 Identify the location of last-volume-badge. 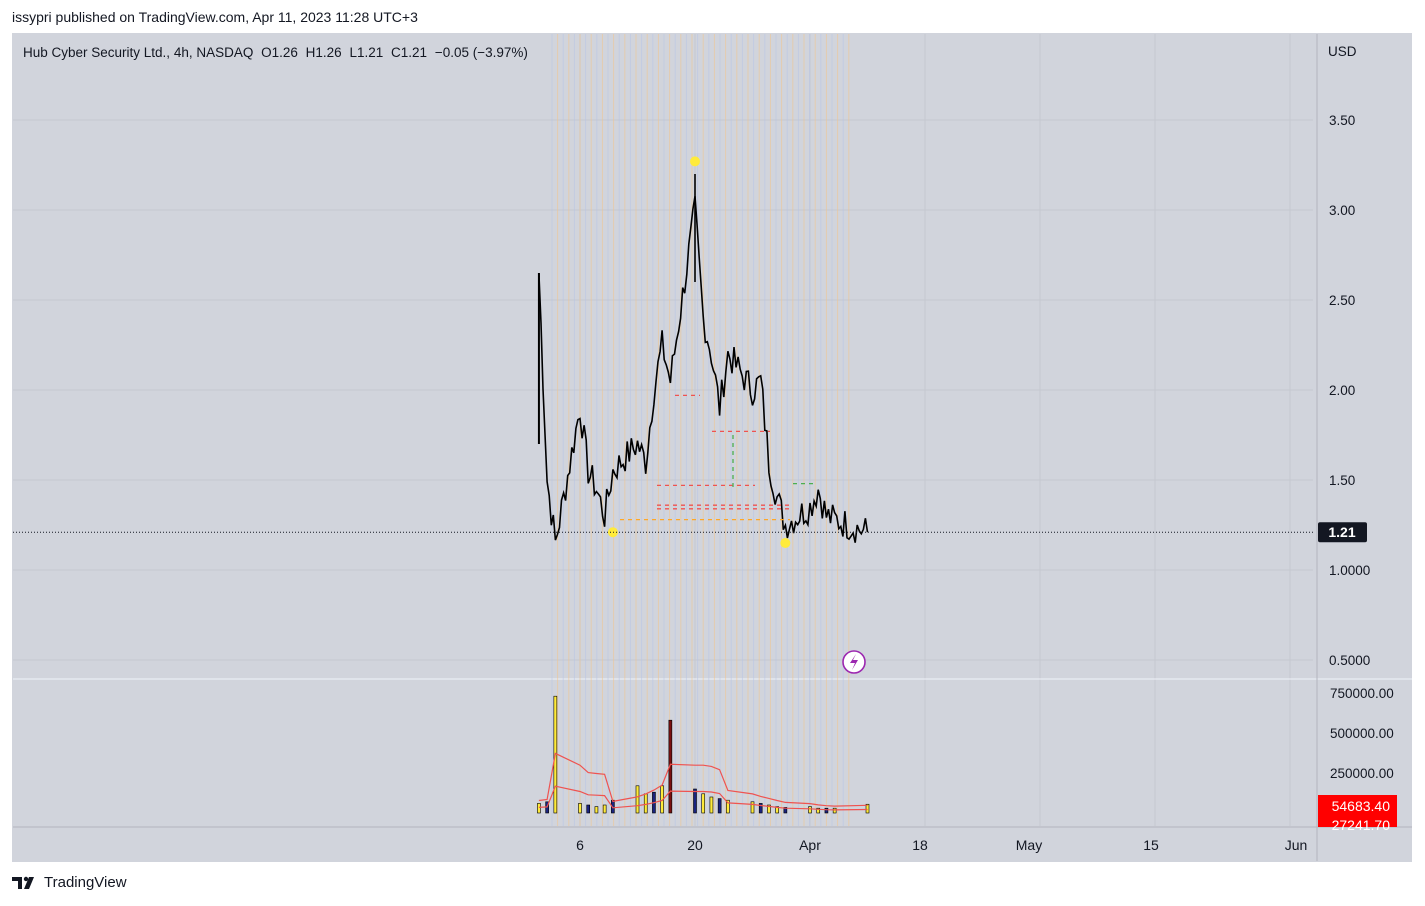
(1357, 805).